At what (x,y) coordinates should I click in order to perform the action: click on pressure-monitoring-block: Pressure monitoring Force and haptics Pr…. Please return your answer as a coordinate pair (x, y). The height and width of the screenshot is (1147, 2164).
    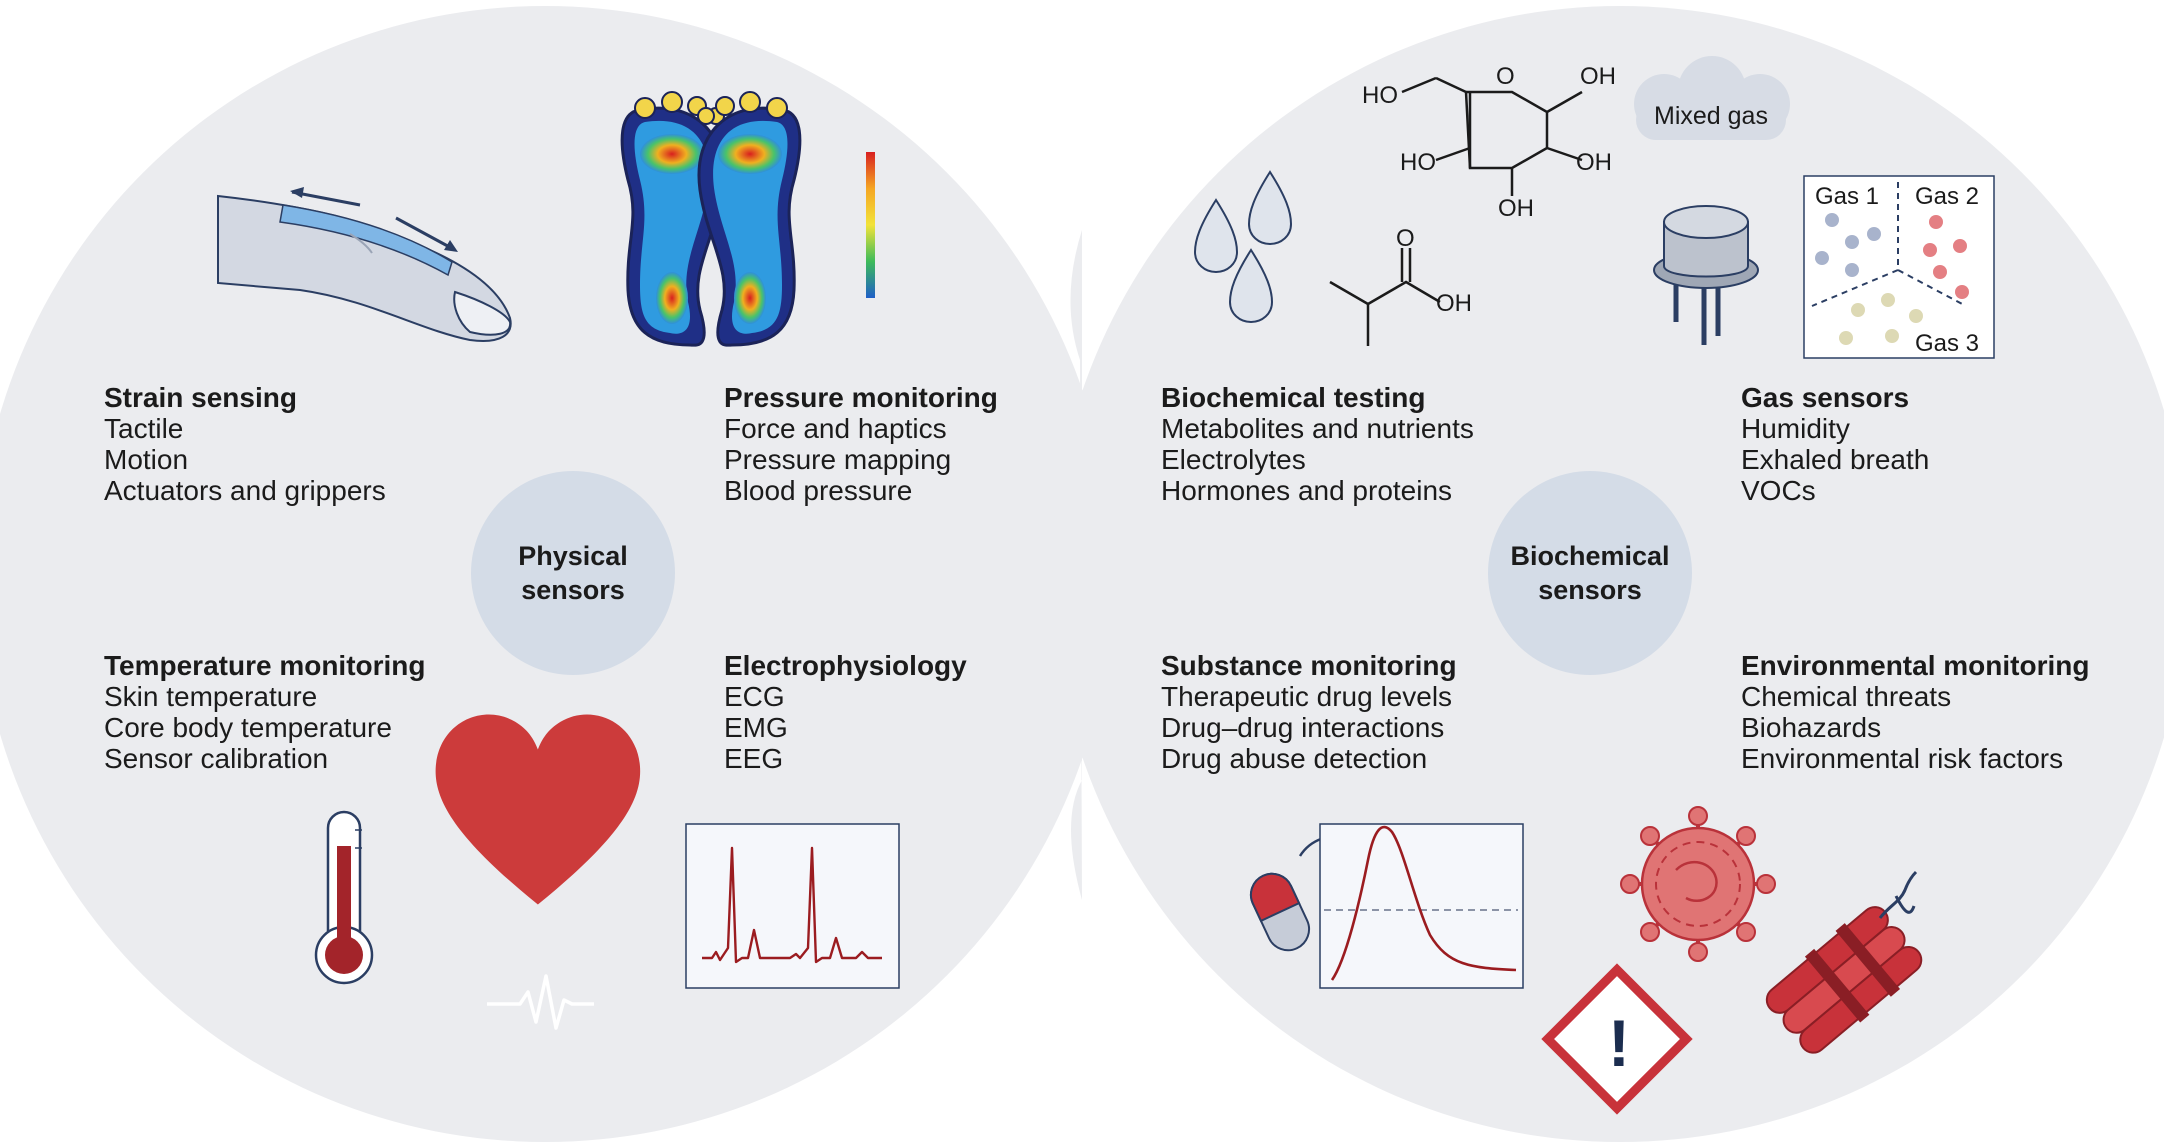
    Looking at the image, I should click on (861, 444).